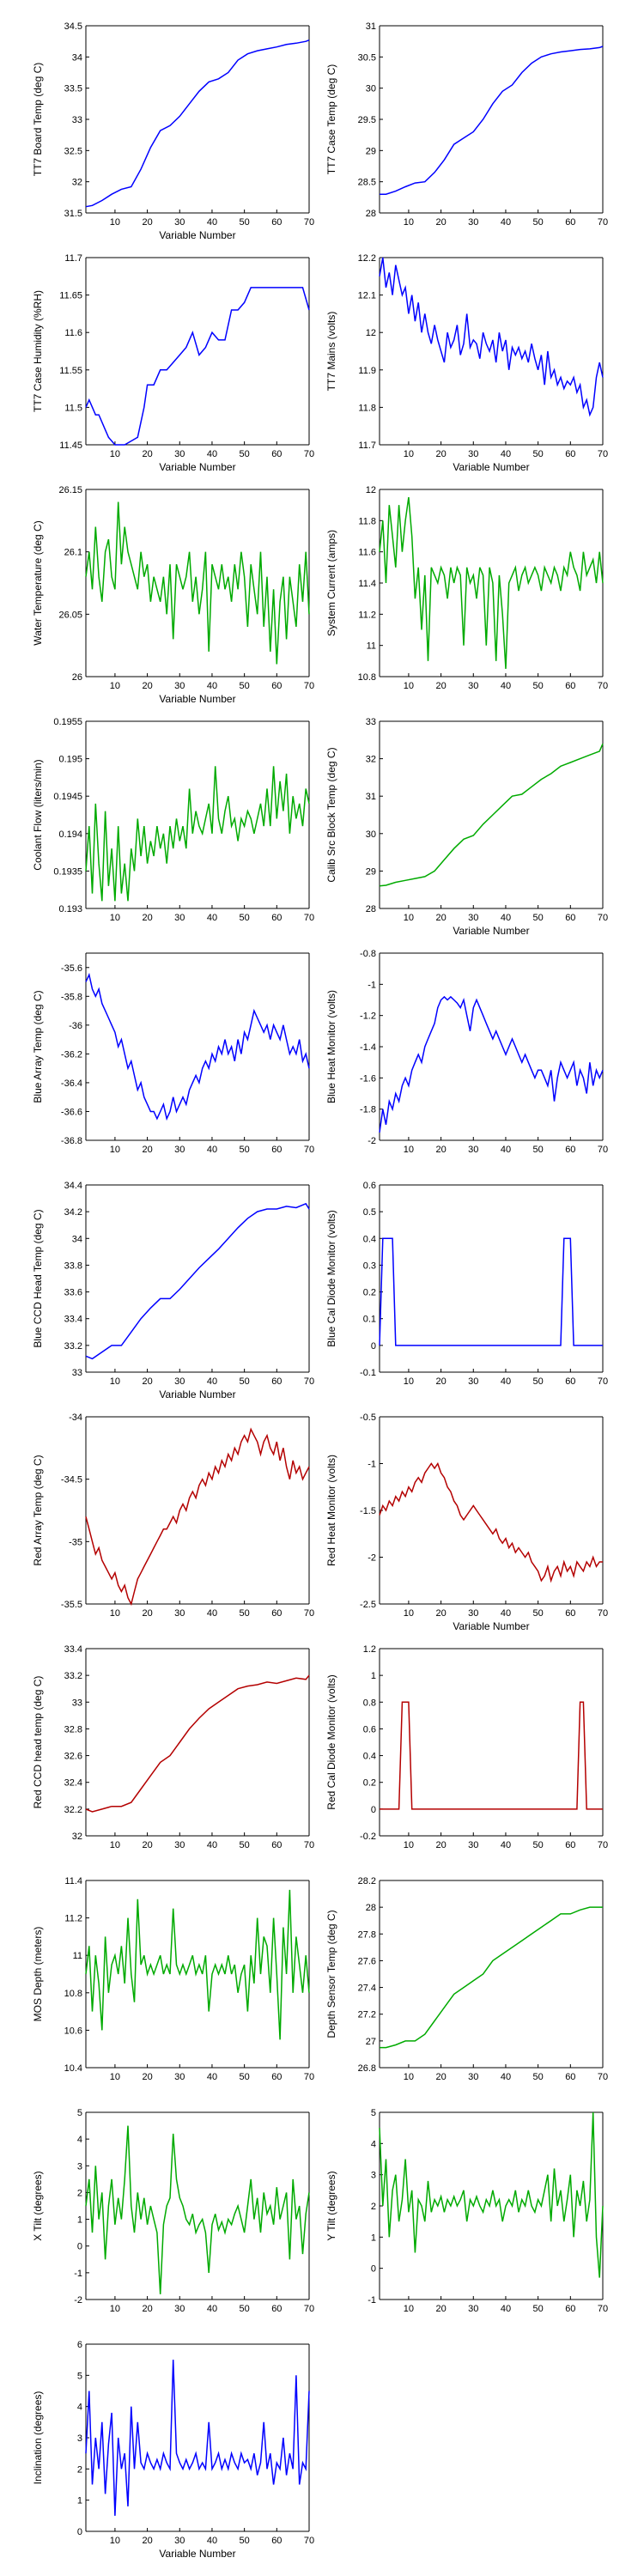  What do you see at coordinates (38, 2206) in the screenshot?
I see `y-axis-label: X Tilt (degrees)` at bounding box center [38, 2206].